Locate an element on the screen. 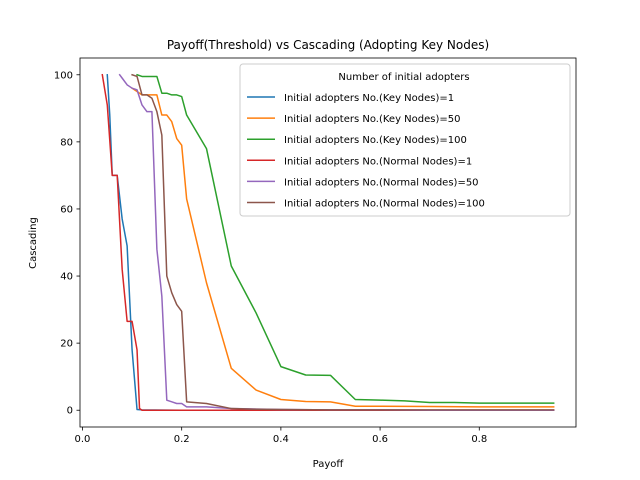 The height and width of the screenshot is (480, 640). y-tick-label: 80 is located at coordinates (66, 142).